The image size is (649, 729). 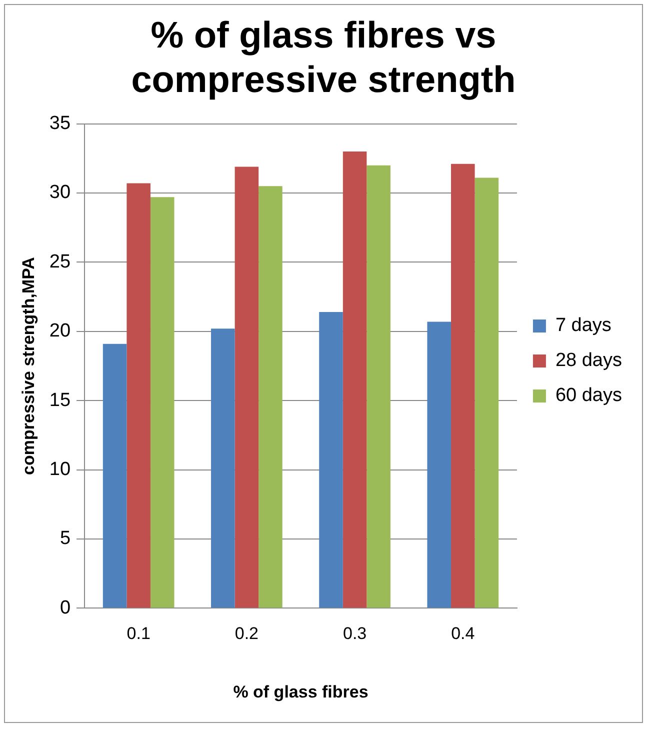 What do you see at coordinates (60, 123) in the screenshot?
I see `y-tick-label: 35` at bounding box center [60, 123].